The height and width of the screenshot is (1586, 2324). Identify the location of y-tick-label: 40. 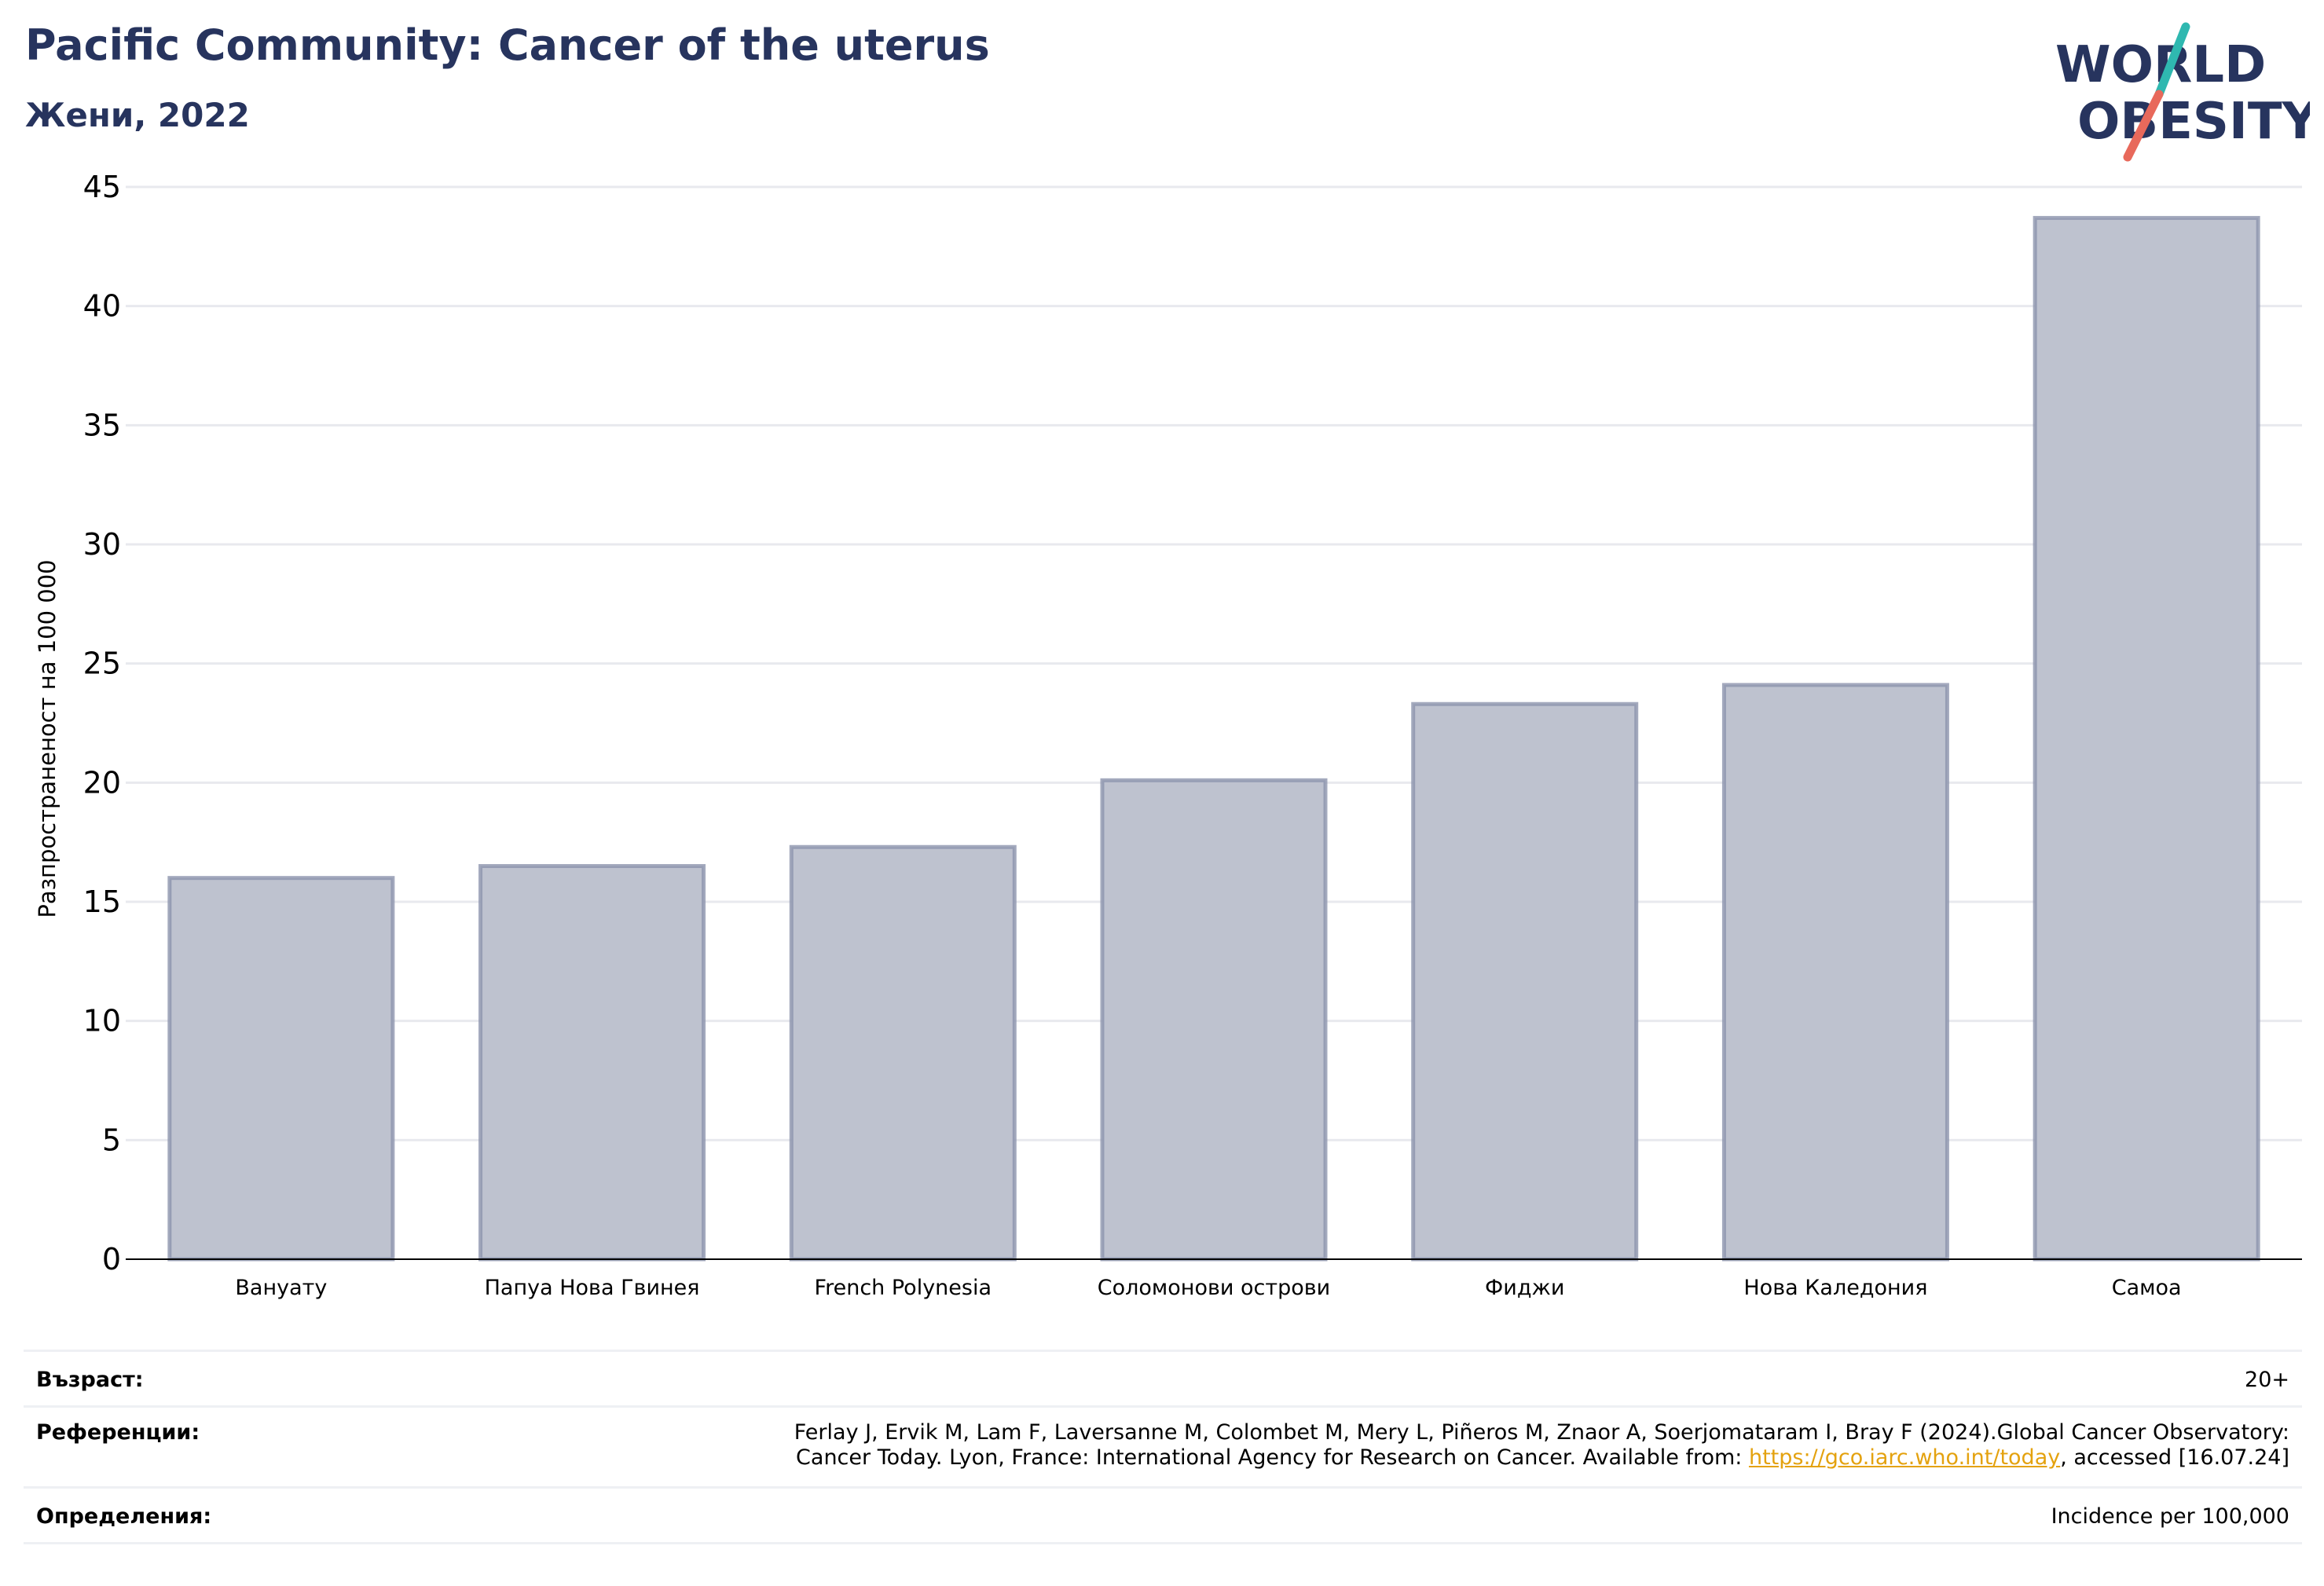
(102, 306).